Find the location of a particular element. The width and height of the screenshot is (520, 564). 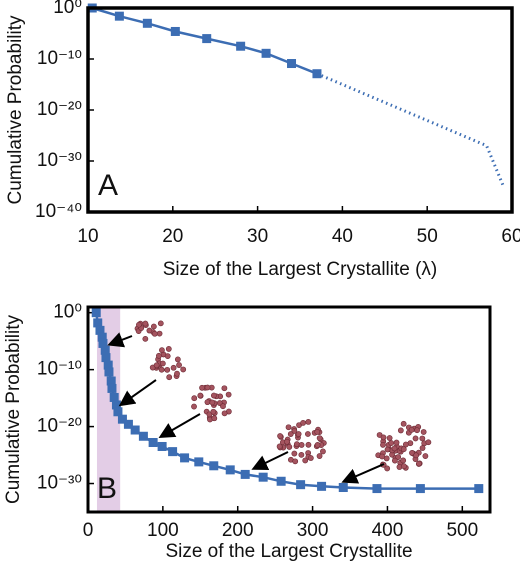

y-tick-label: 10⁰ is located at coordinates (67, 9).